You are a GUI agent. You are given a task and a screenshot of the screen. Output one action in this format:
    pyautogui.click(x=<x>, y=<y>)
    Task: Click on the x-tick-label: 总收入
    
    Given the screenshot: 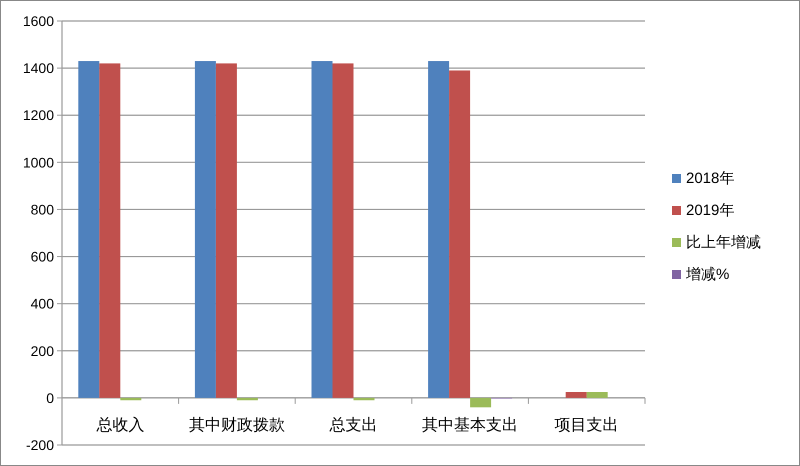 What is the action you would take?
    pyautogui.click(x=119, y=425)
    